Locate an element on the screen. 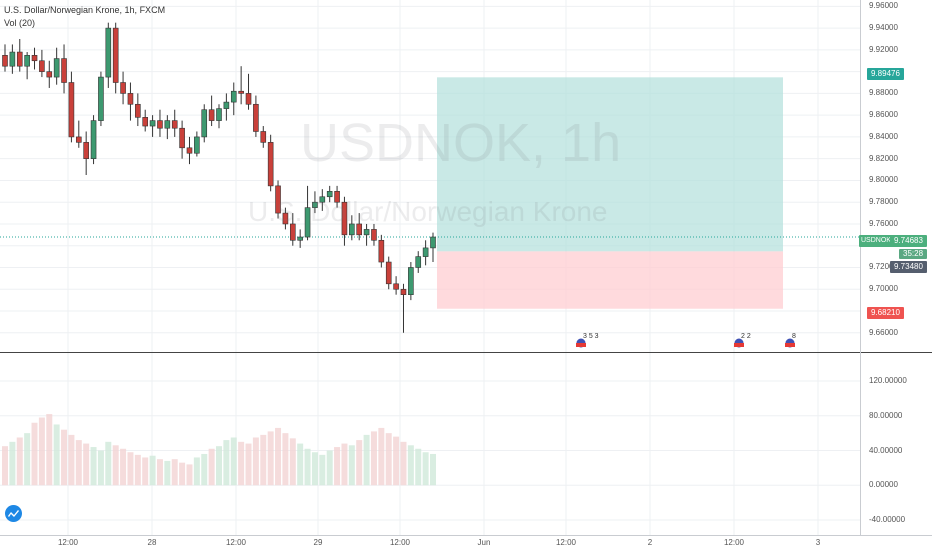 The image size is (932, 550). countdown-tag: 35:28 is located at coordinates (913, 254).